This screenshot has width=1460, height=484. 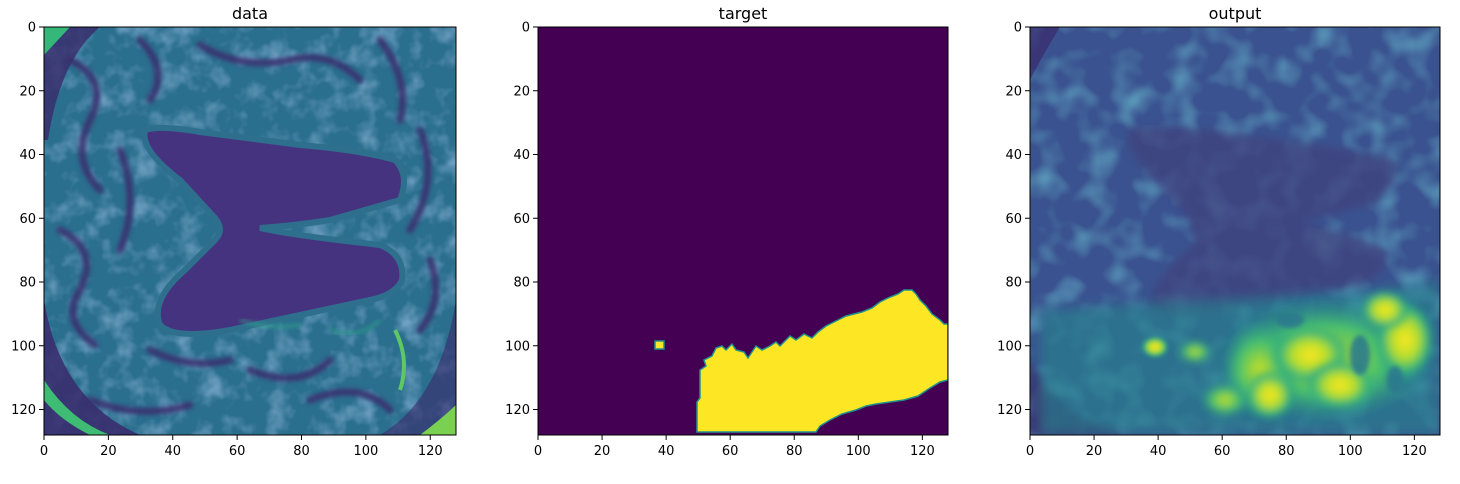 I want to click on panel-title-target: target, so click(x=743, y=13).